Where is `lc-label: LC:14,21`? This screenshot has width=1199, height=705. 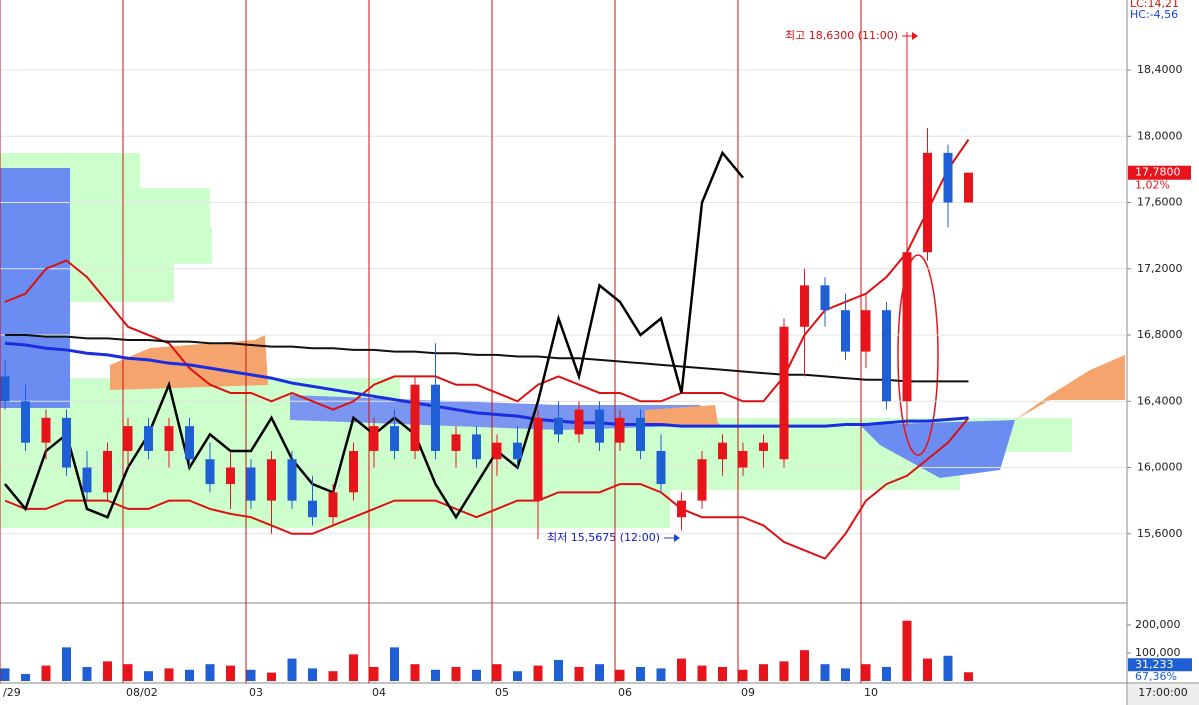 lc-label: LC:14,21 is located at coordinates (1154, 5).